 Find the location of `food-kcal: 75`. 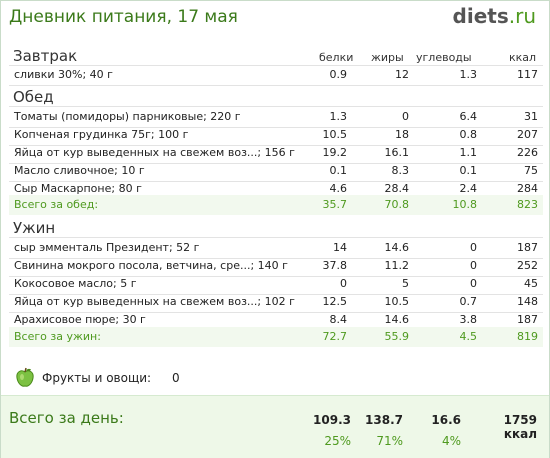

food-kcal: 75 is located at coordinates (531, 170).